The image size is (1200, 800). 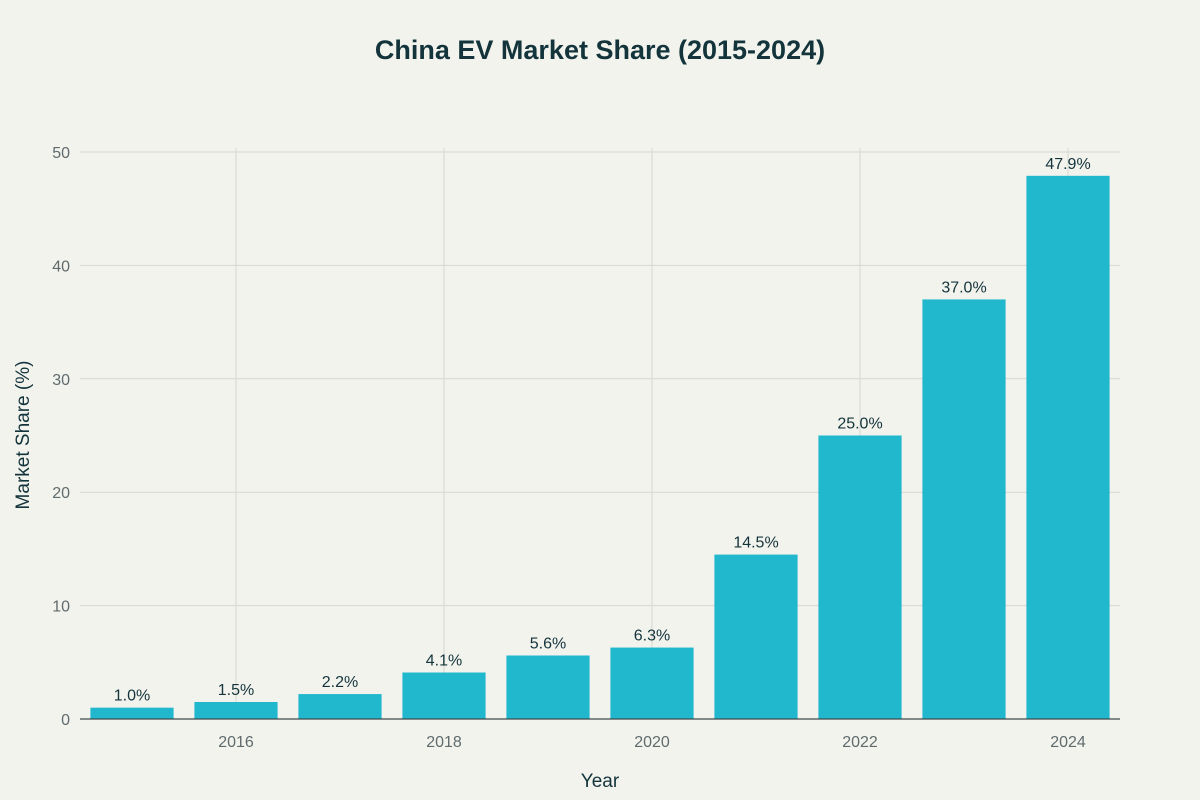 What do you see at coordinates (236, 690) in the screenshot?
I see `bar-value-label: 1.5%` at bounding box center [236, 690].